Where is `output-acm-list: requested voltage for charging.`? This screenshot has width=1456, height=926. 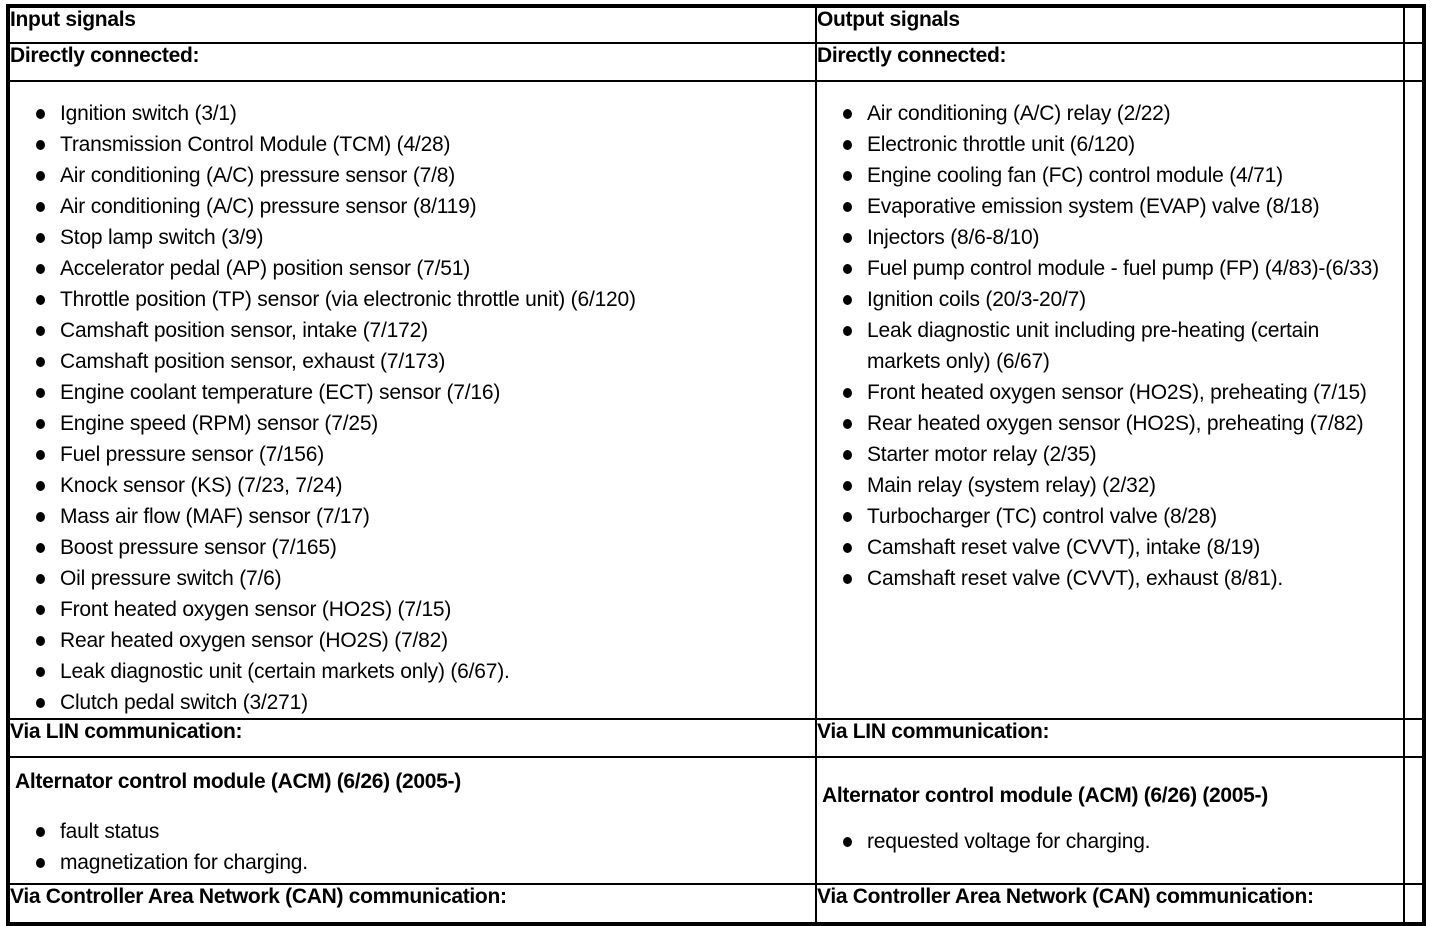 output-acm-list: requested voltage for charging. is located at coordinates (1110, 832).